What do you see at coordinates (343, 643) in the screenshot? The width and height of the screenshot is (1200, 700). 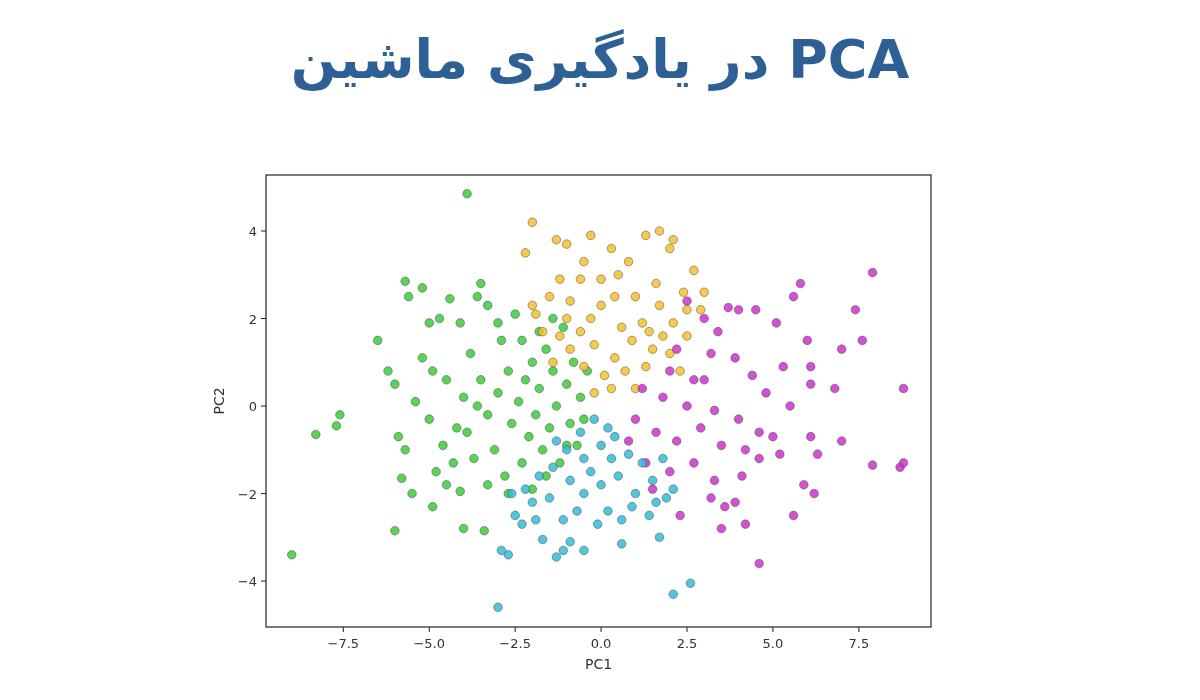 I see `x-tick-label: −7.5` at bounding box center [343, 643].